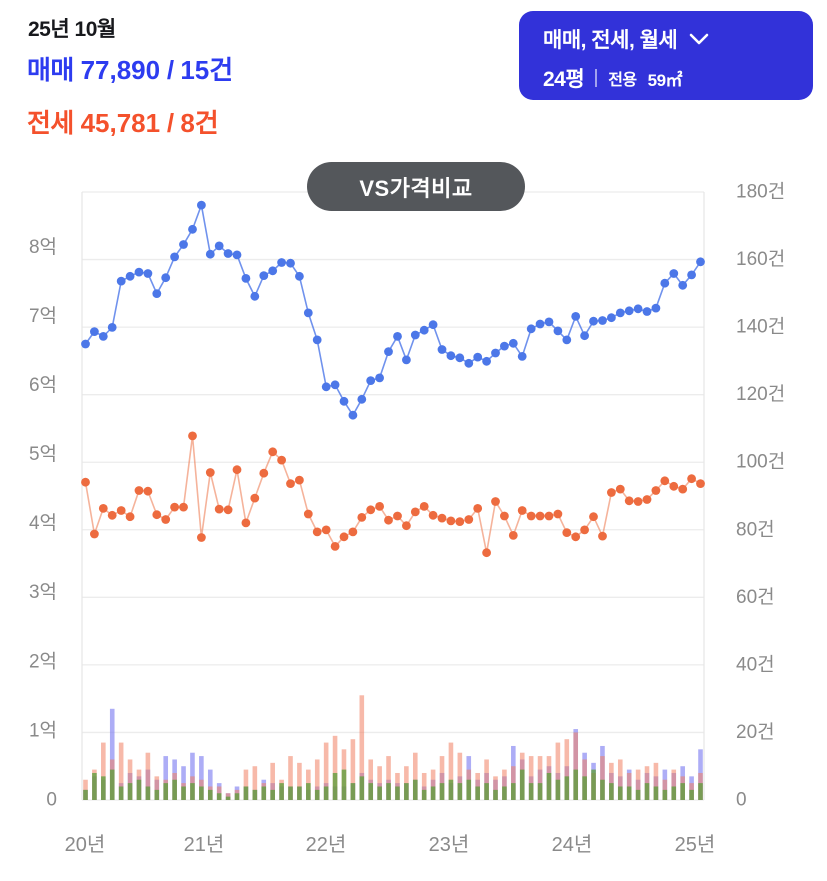 This screenshot has height=881, width=827. What do you see at coordinates (755, 664) in the screenshot?
I see `right-axis-label: 40건` at bounding box center [755, 664].